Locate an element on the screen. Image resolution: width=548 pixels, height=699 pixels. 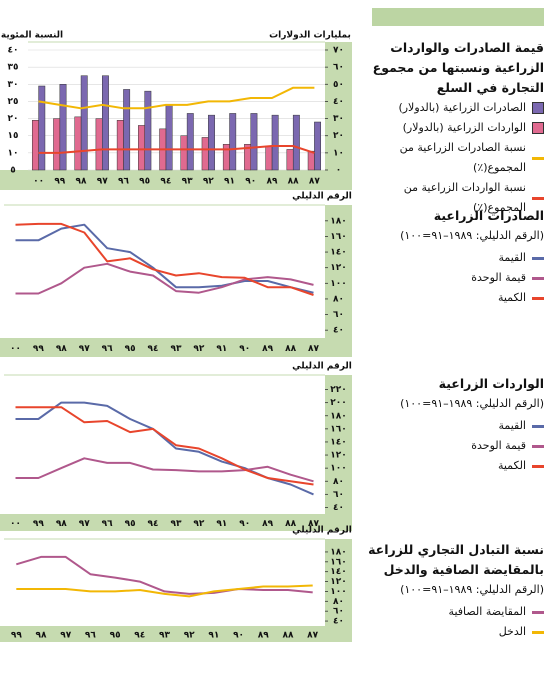
y-tick-label: ٦٠ is located at coordinates (338, 495).